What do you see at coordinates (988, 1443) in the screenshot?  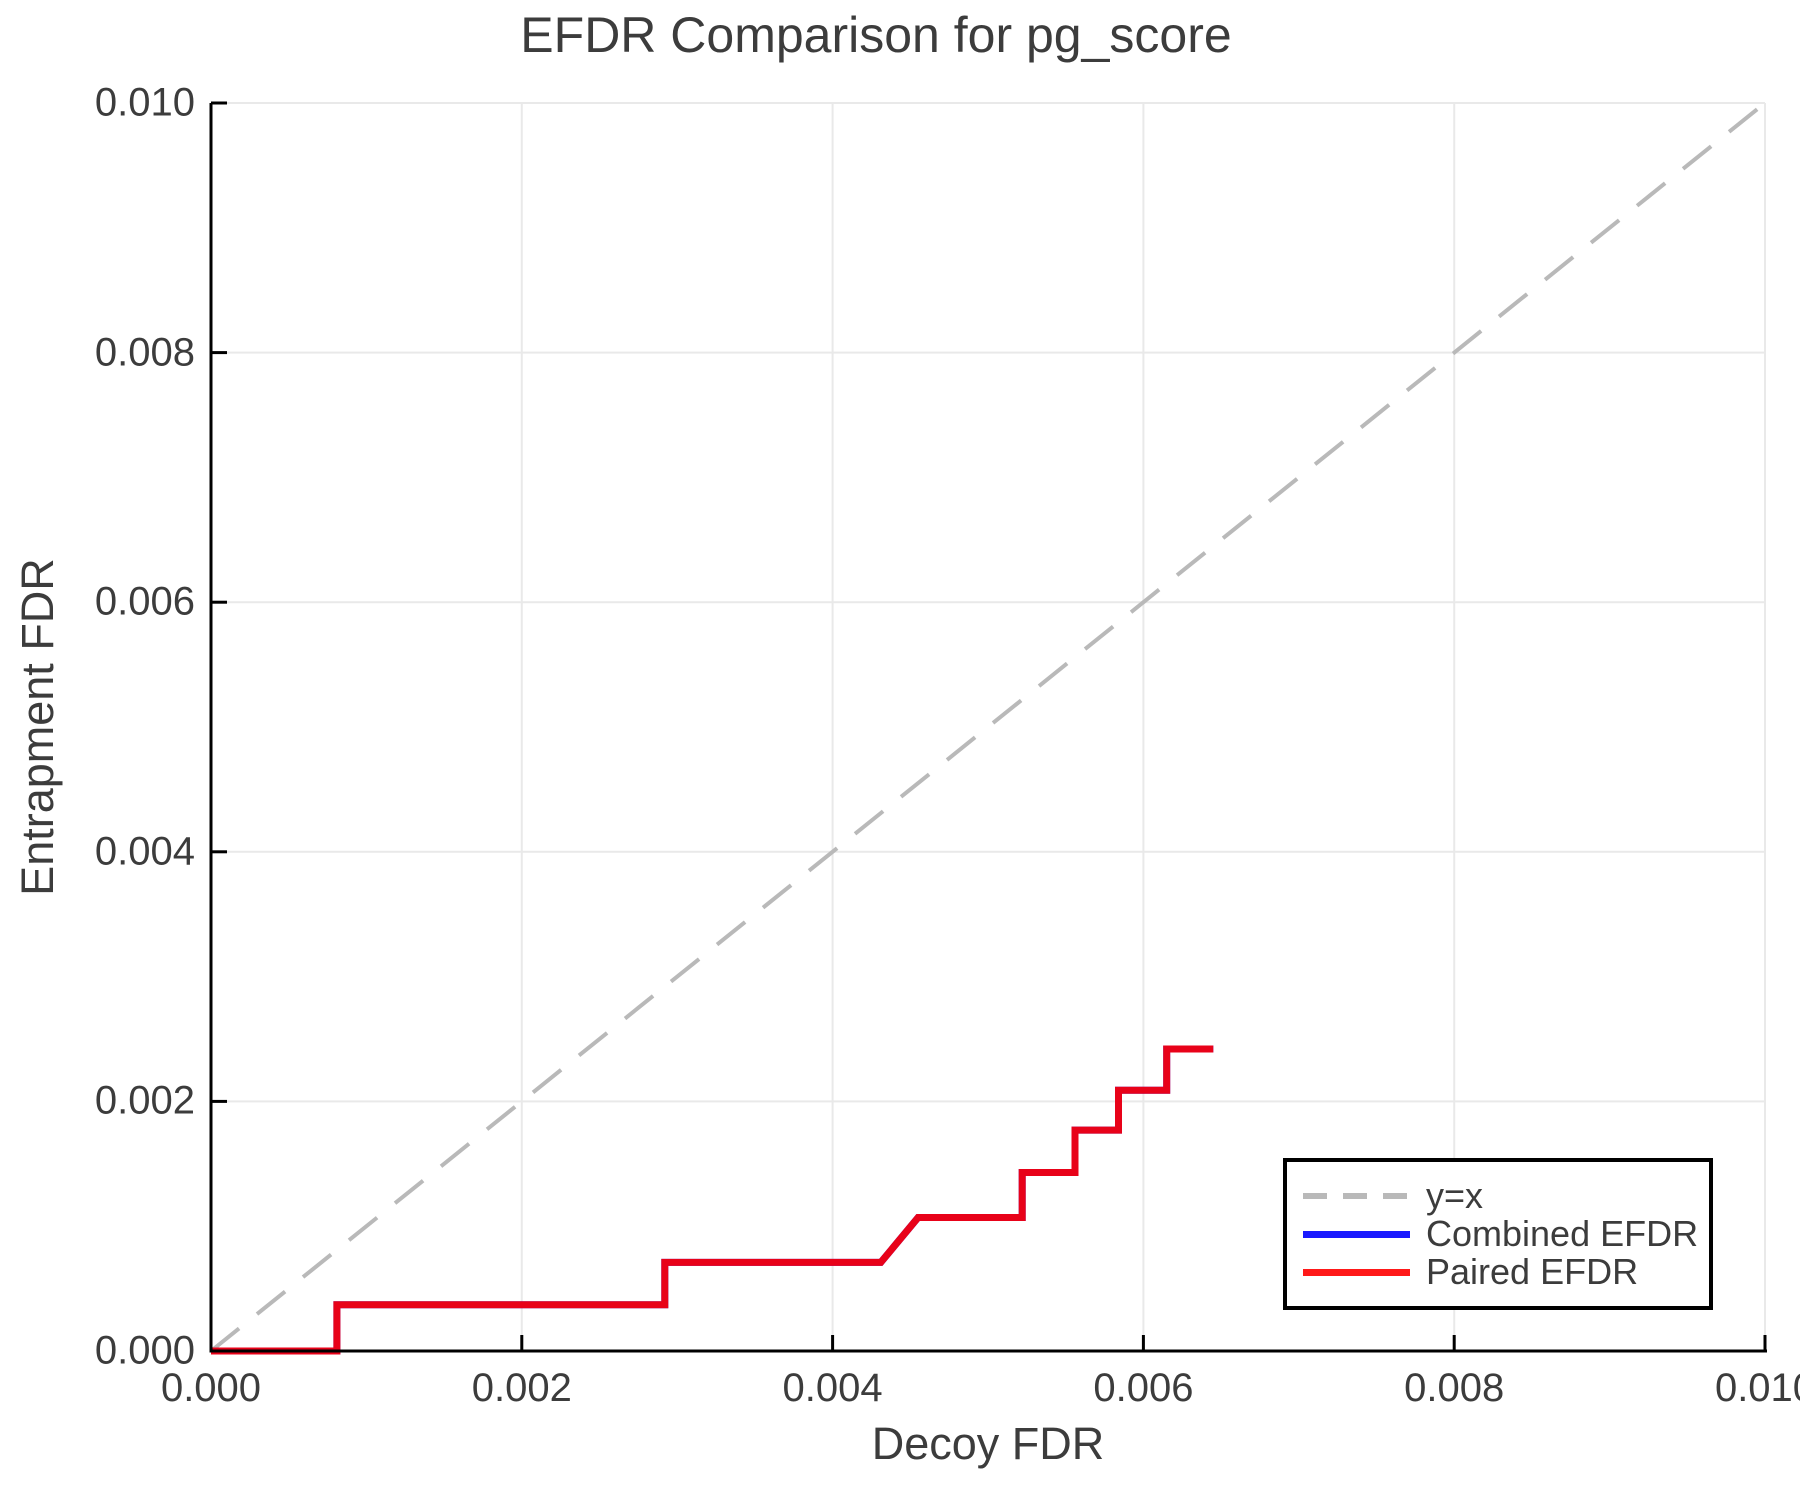 I see `x-axis-label: Decoy FDR` at bounding box center [988, 1443].